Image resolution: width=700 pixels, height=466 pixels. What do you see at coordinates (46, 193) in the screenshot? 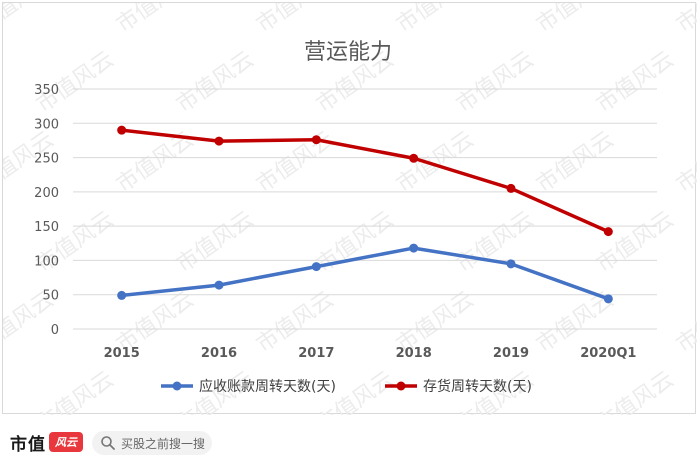
I see `y-tick-label: 200` at bounding box center [46, 193].